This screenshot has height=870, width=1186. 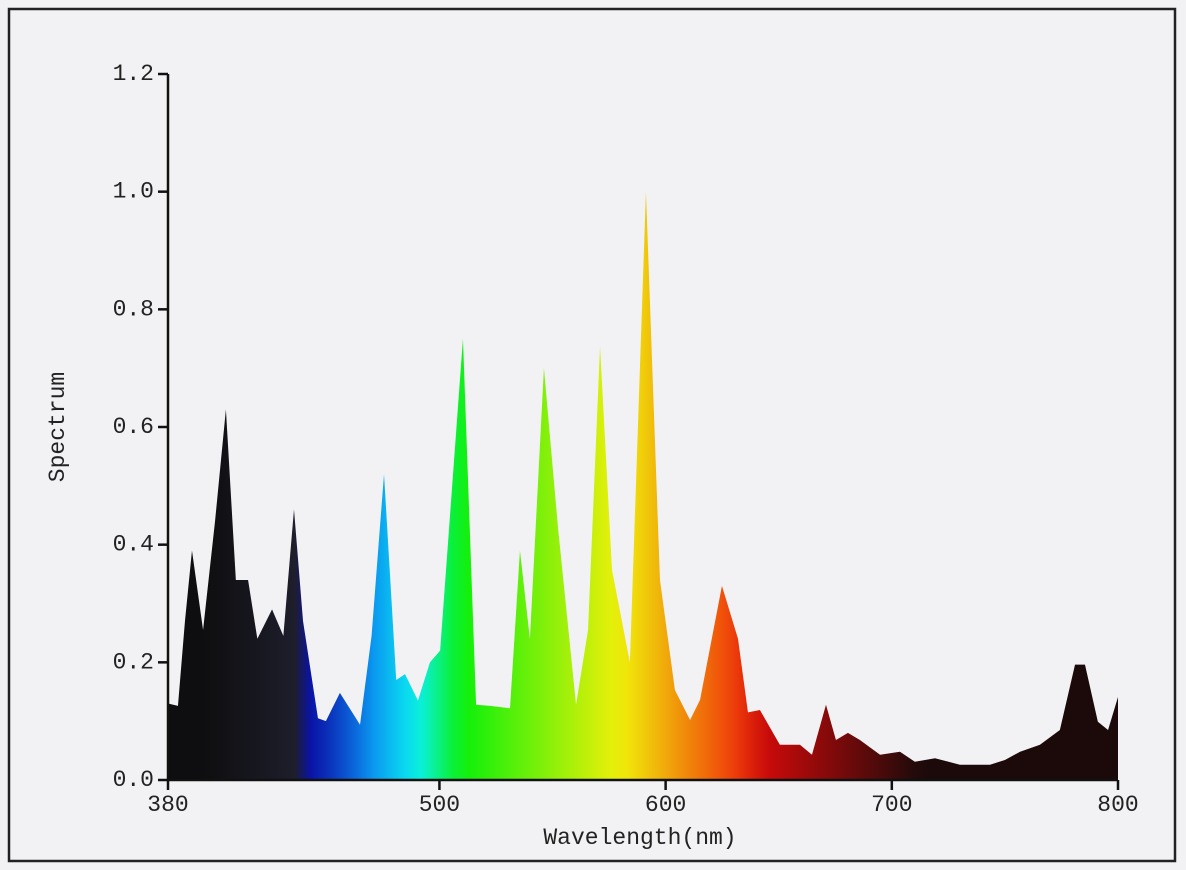 What do you see at coordinates (58, 427) in the screenshot?
I see `y-axis-title: Spectrum` at bounding box center [58, 427].